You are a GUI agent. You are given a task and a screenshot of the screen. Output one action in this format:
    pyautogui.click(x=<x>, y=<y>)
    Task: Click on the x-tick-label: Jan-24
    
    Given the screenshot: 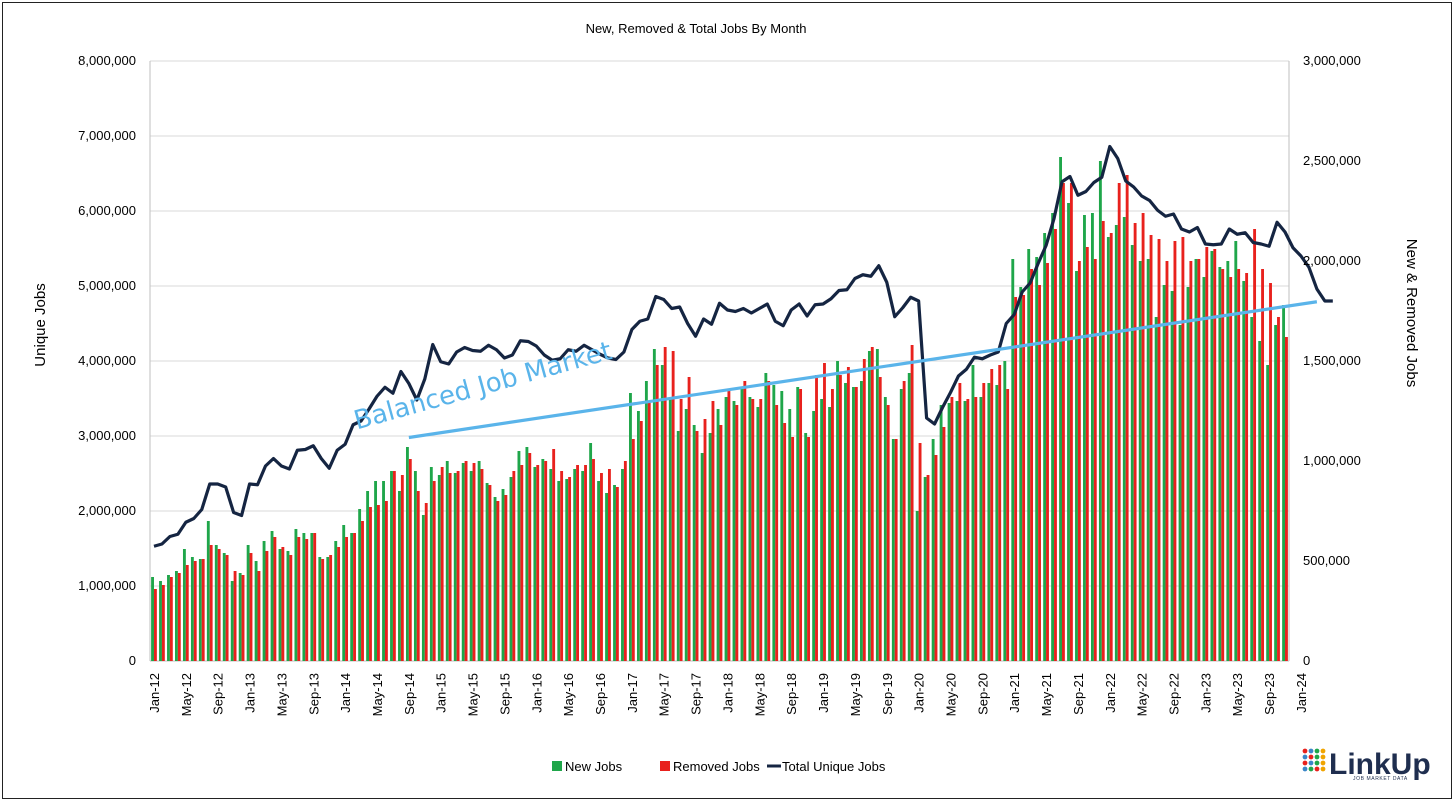 What is the action you would take?
    pyautogui.click(x=1301, y=693)
    